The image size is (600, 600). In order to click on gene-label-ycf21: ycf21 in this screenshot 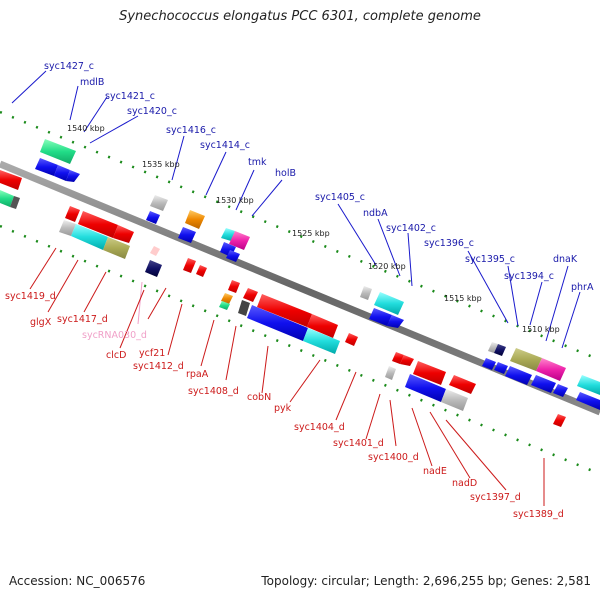, I will do `click(152, 353)`.